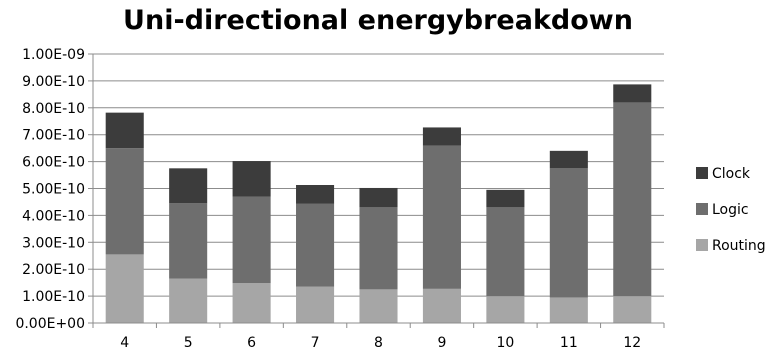  What do you see at coordinates (53, 243) in the screenshot?
I see `y-tick-label: 3.00E-10` at bounding box center [53, 243].